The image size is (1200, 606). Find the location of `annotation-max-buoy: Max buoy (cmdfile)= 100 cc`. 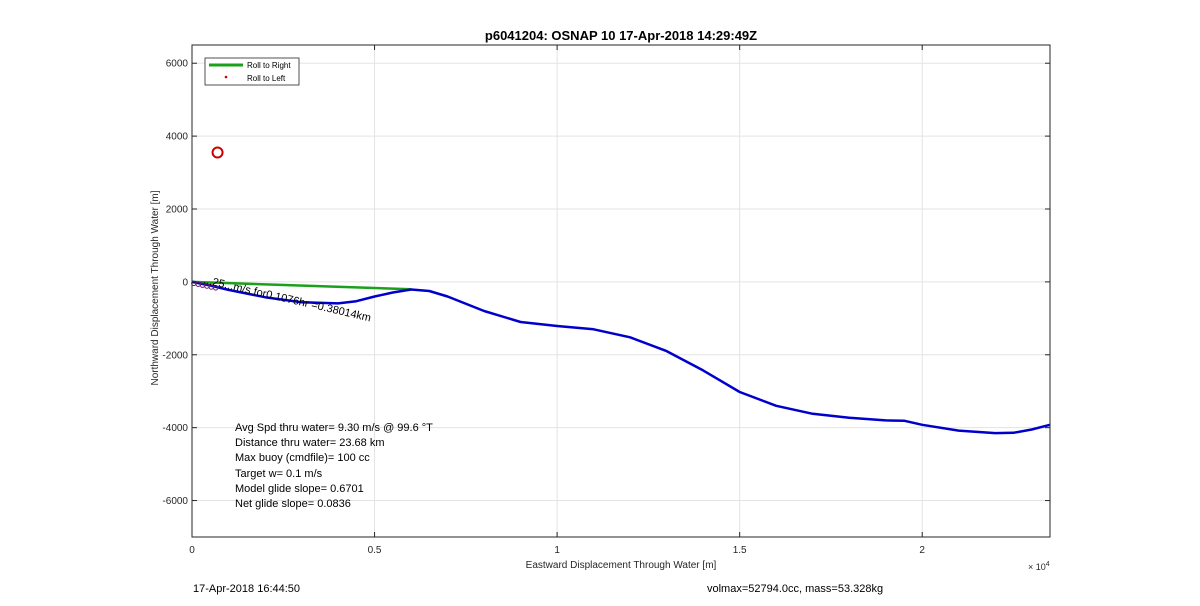

annotation-max-buoy: Max buoy (cmdfile)= 100 cc is located at coordinates (302, 458).